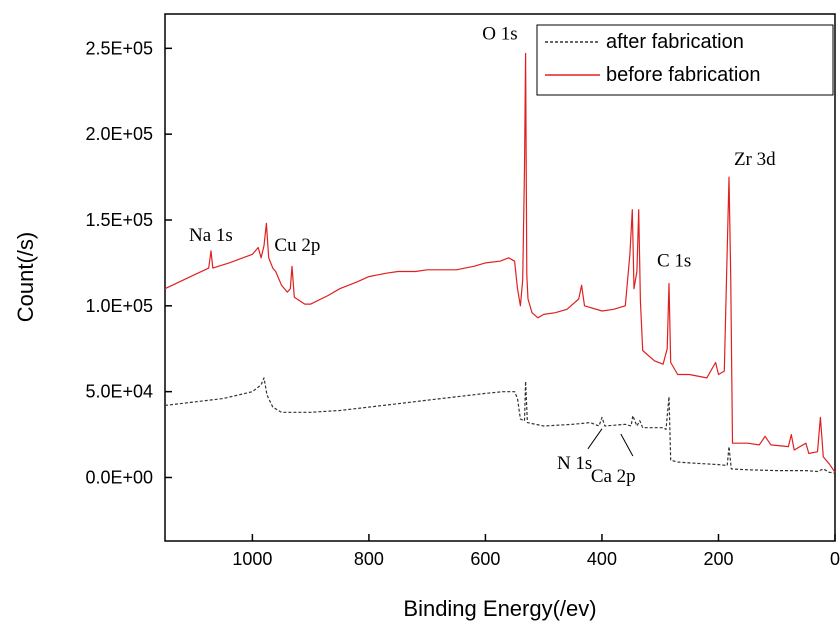 Image resolution: width=840 pixels, height=628 pixels. Describe the element at coordinates (119, 48) in the screenshot. I see `y-tick-label: 2.5E+05` at that location.